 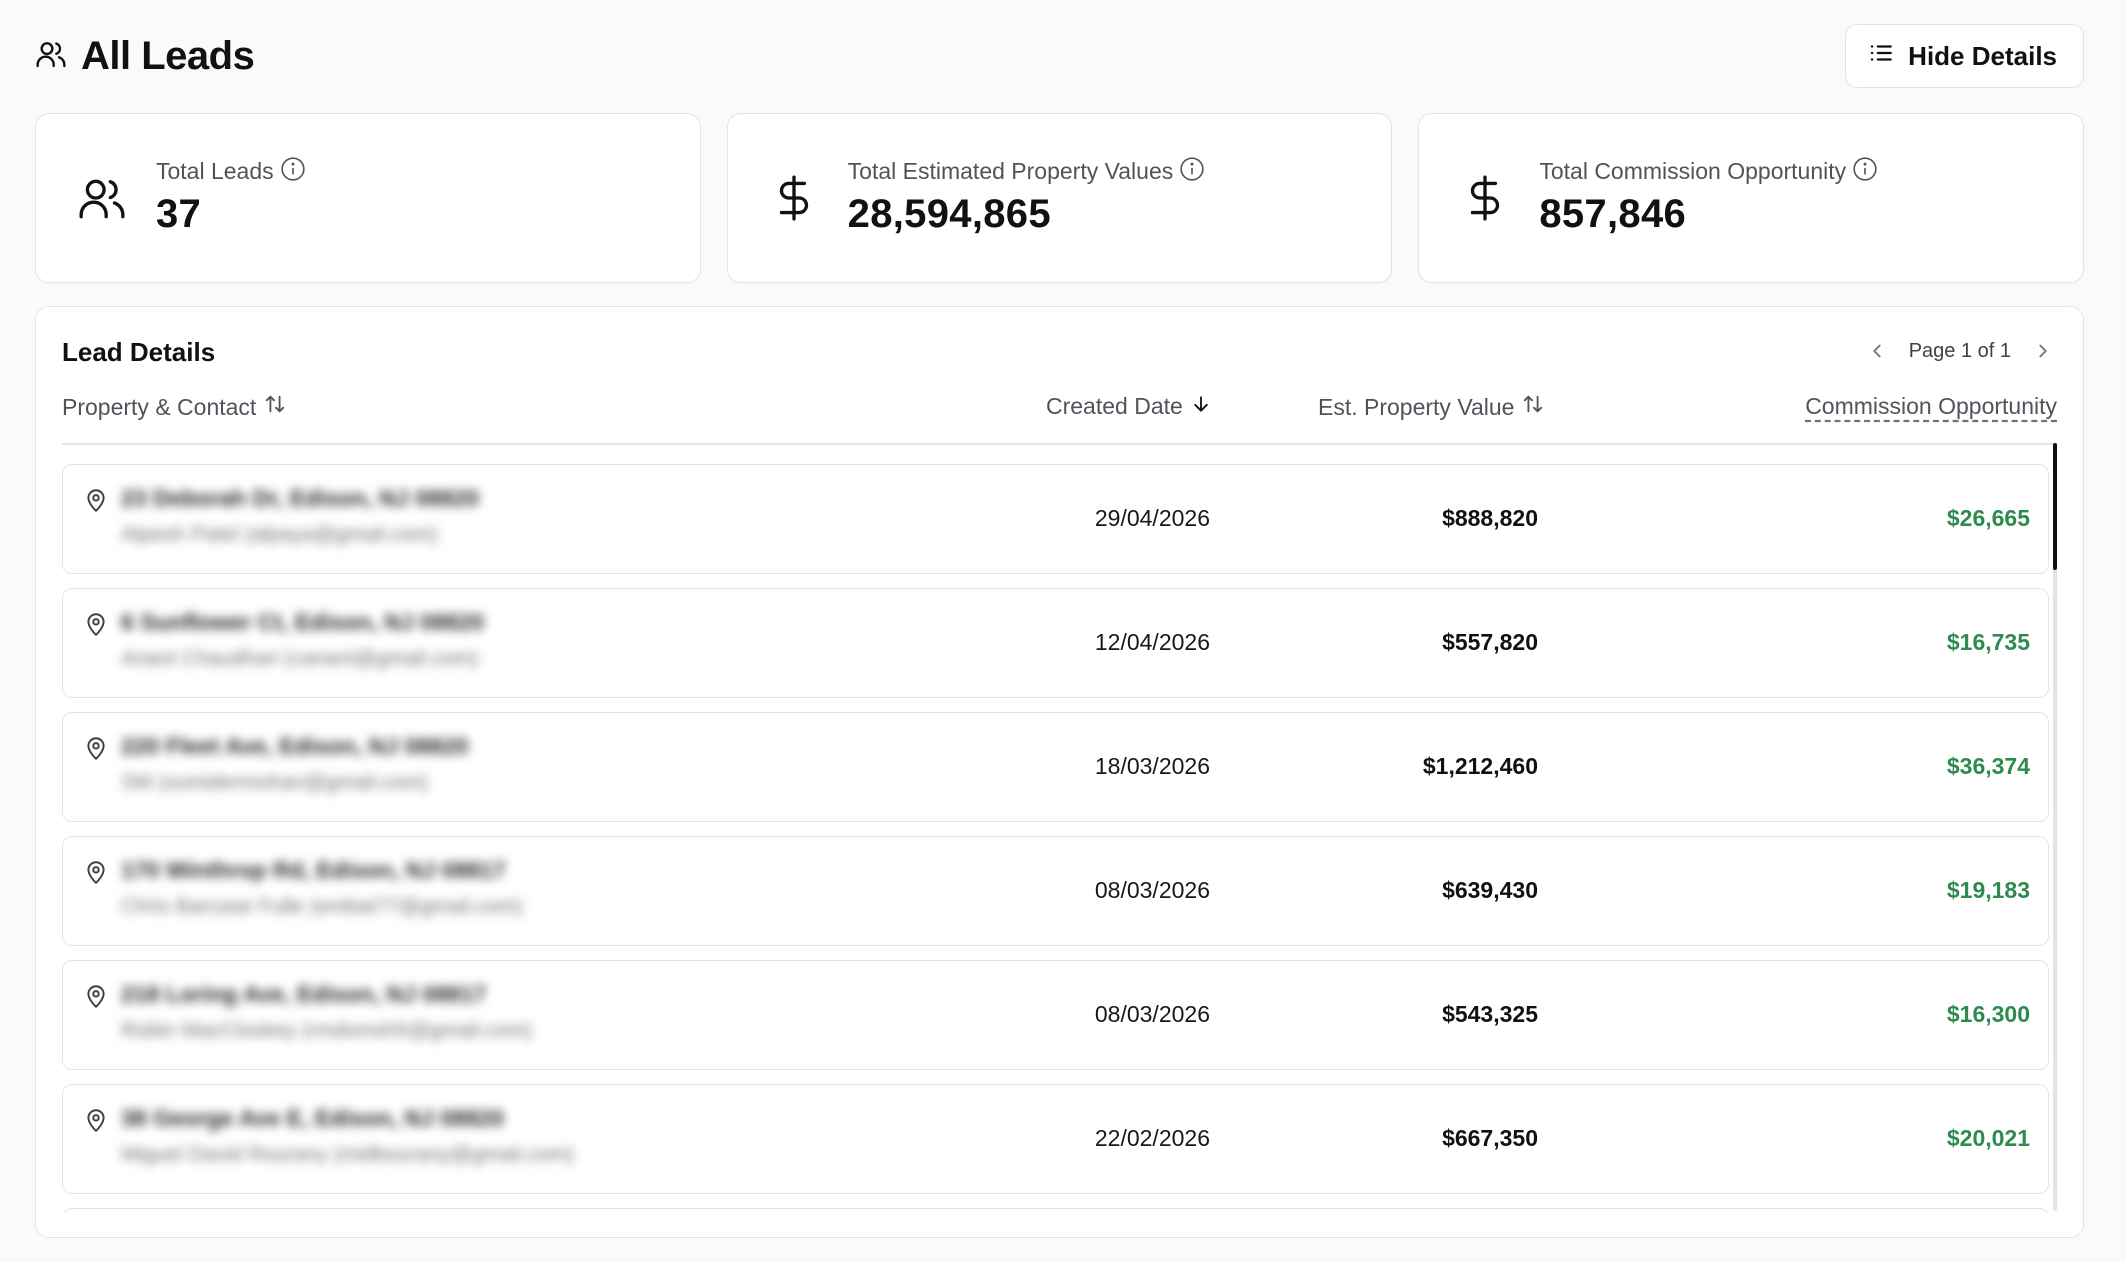 I want to click on stat-label: Total Commission Opportunity, so click(x=1708, y=172).